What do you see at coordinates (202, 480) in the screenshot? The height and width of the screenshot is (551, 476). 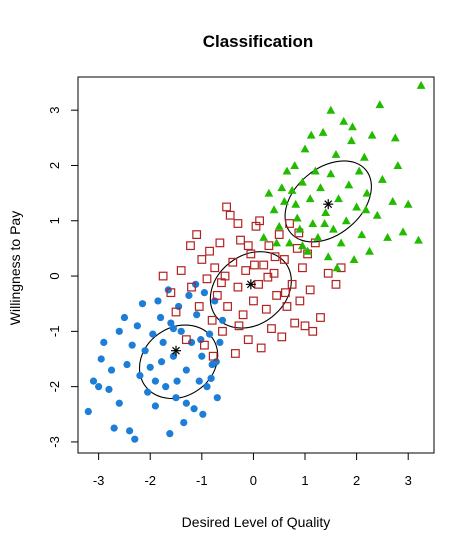 I see `x-tick-label: -1` at bounding box center [202, 480].